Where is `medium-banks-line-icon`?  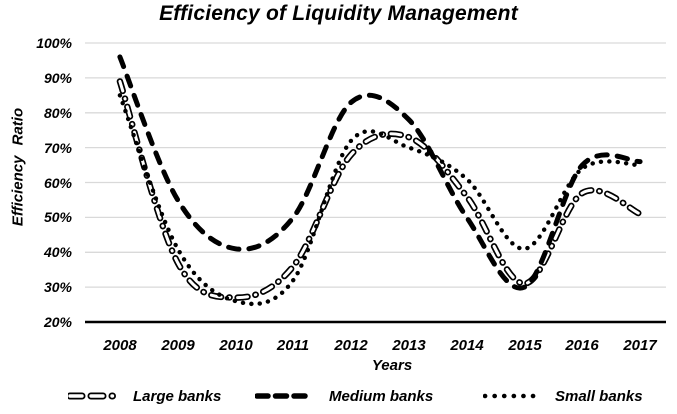 medium-banks-line-icon is located at coordinates (285, 396).